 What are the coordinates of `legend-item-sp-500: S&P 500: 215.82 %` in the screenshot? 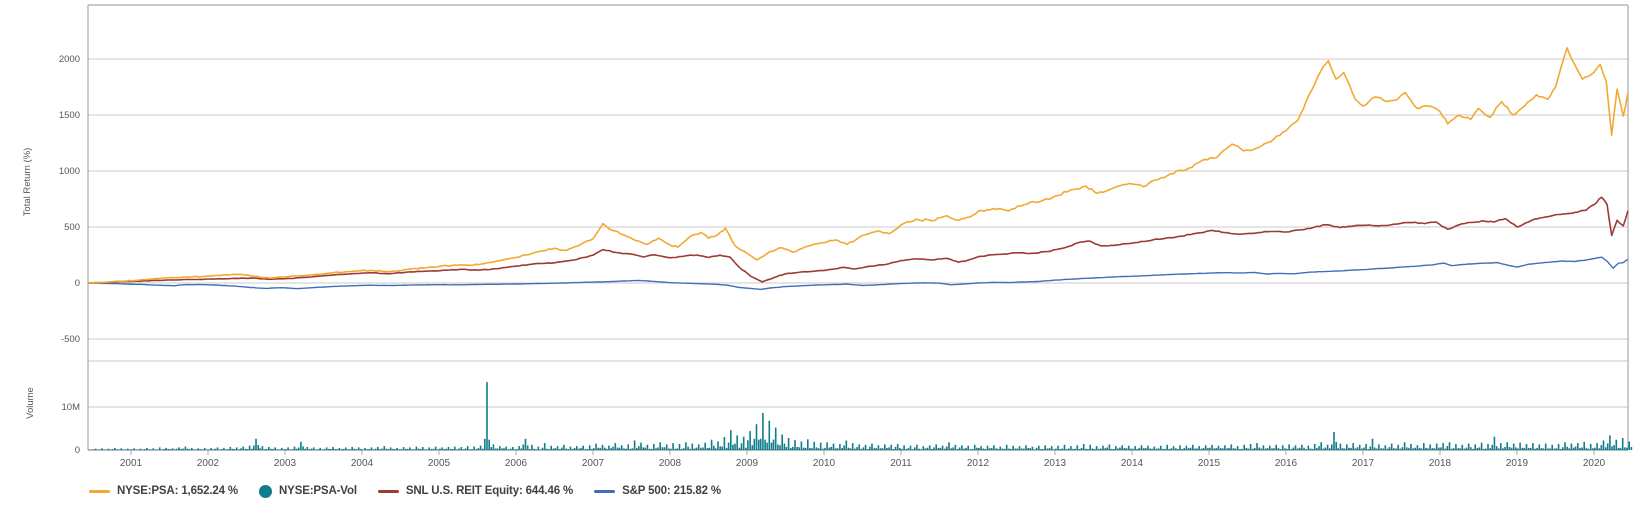 It's located at (657, 491).